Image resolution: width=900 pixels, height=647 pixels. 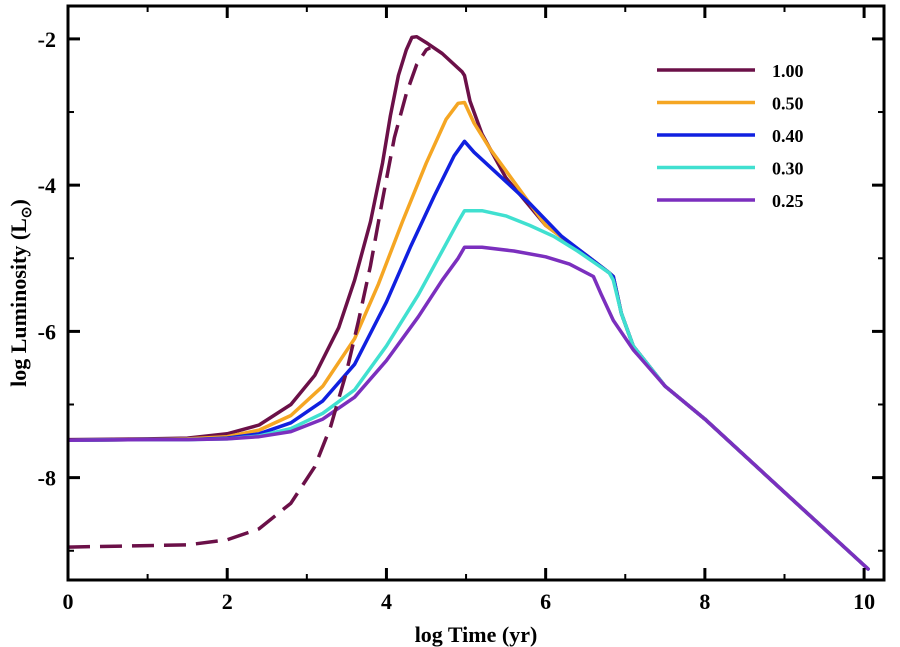 I want to click on x-tick-label: 8, so click(x=704, y=601).